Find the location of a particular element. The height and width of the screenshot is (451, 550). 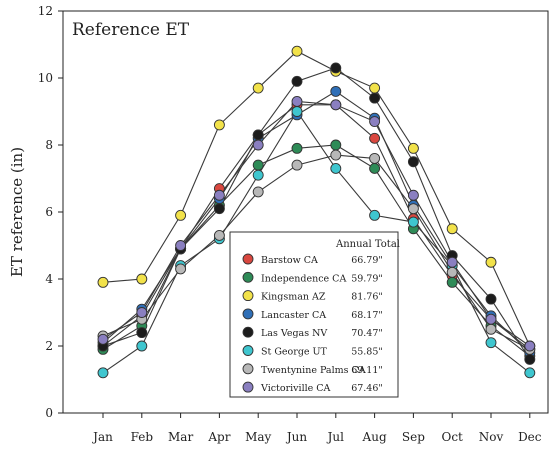

x-tick-label: Jan is located at coordinates (102, 437).